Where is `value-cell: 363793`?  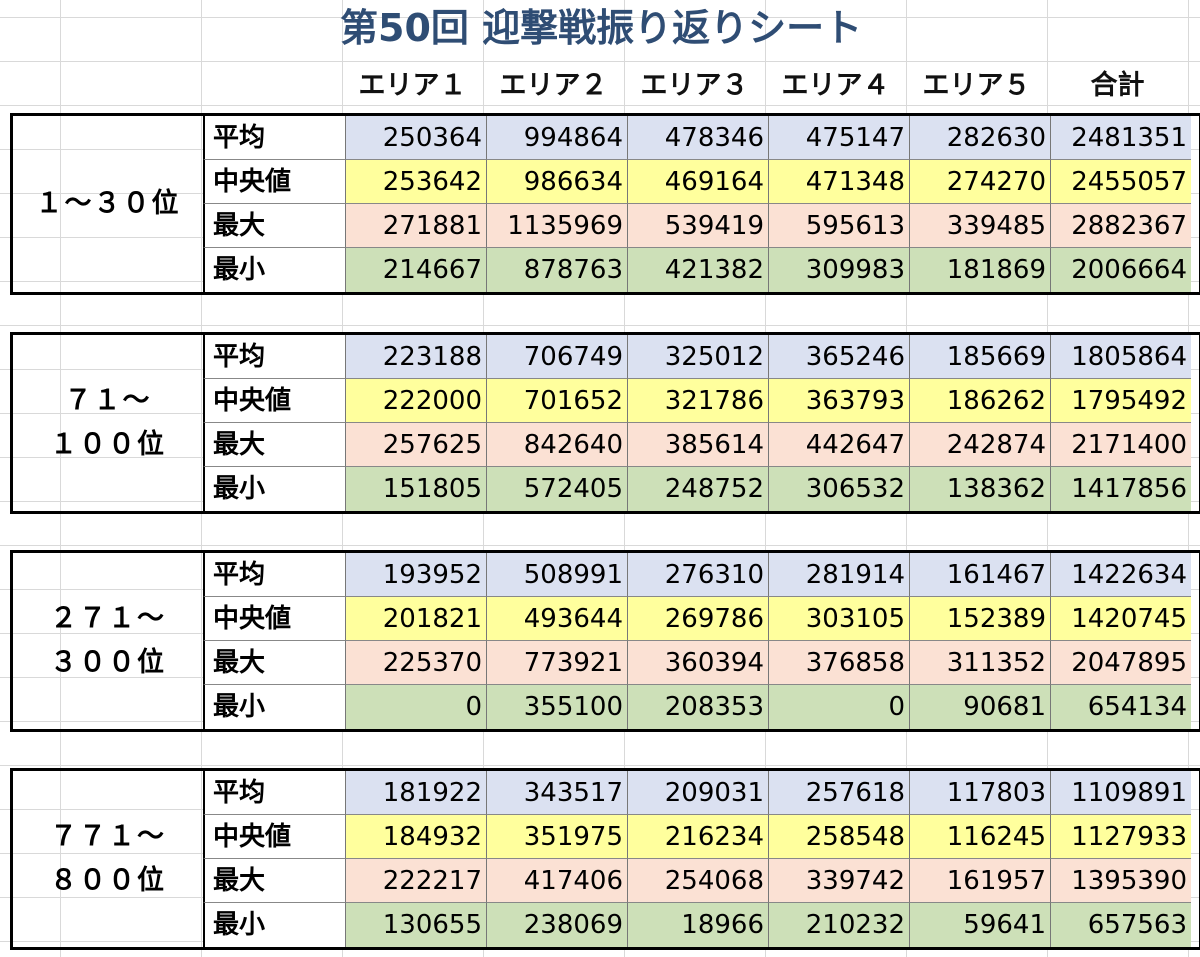 value-cell: 363793 is located at coordinates (838, 401).